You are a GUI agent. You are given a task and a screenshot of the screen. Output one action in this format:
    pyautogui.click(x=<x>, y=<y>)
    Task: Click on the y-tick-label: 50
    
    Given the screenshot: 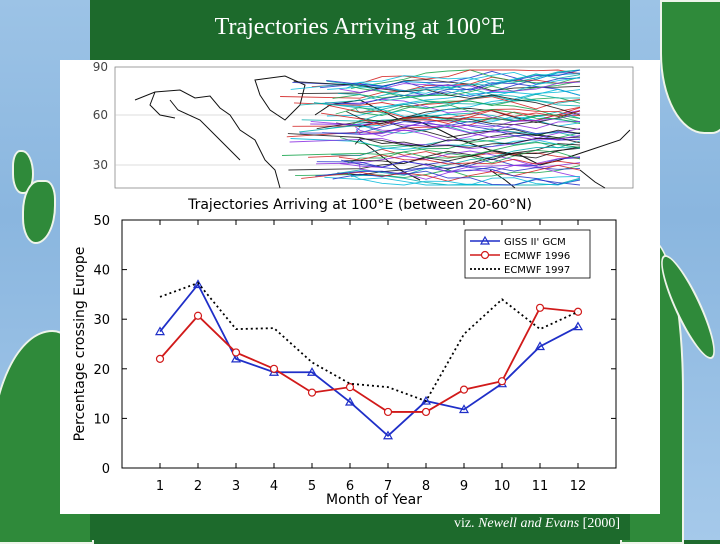 What is the action you would take?
    pyautogui.click(x=101, y=221)
    